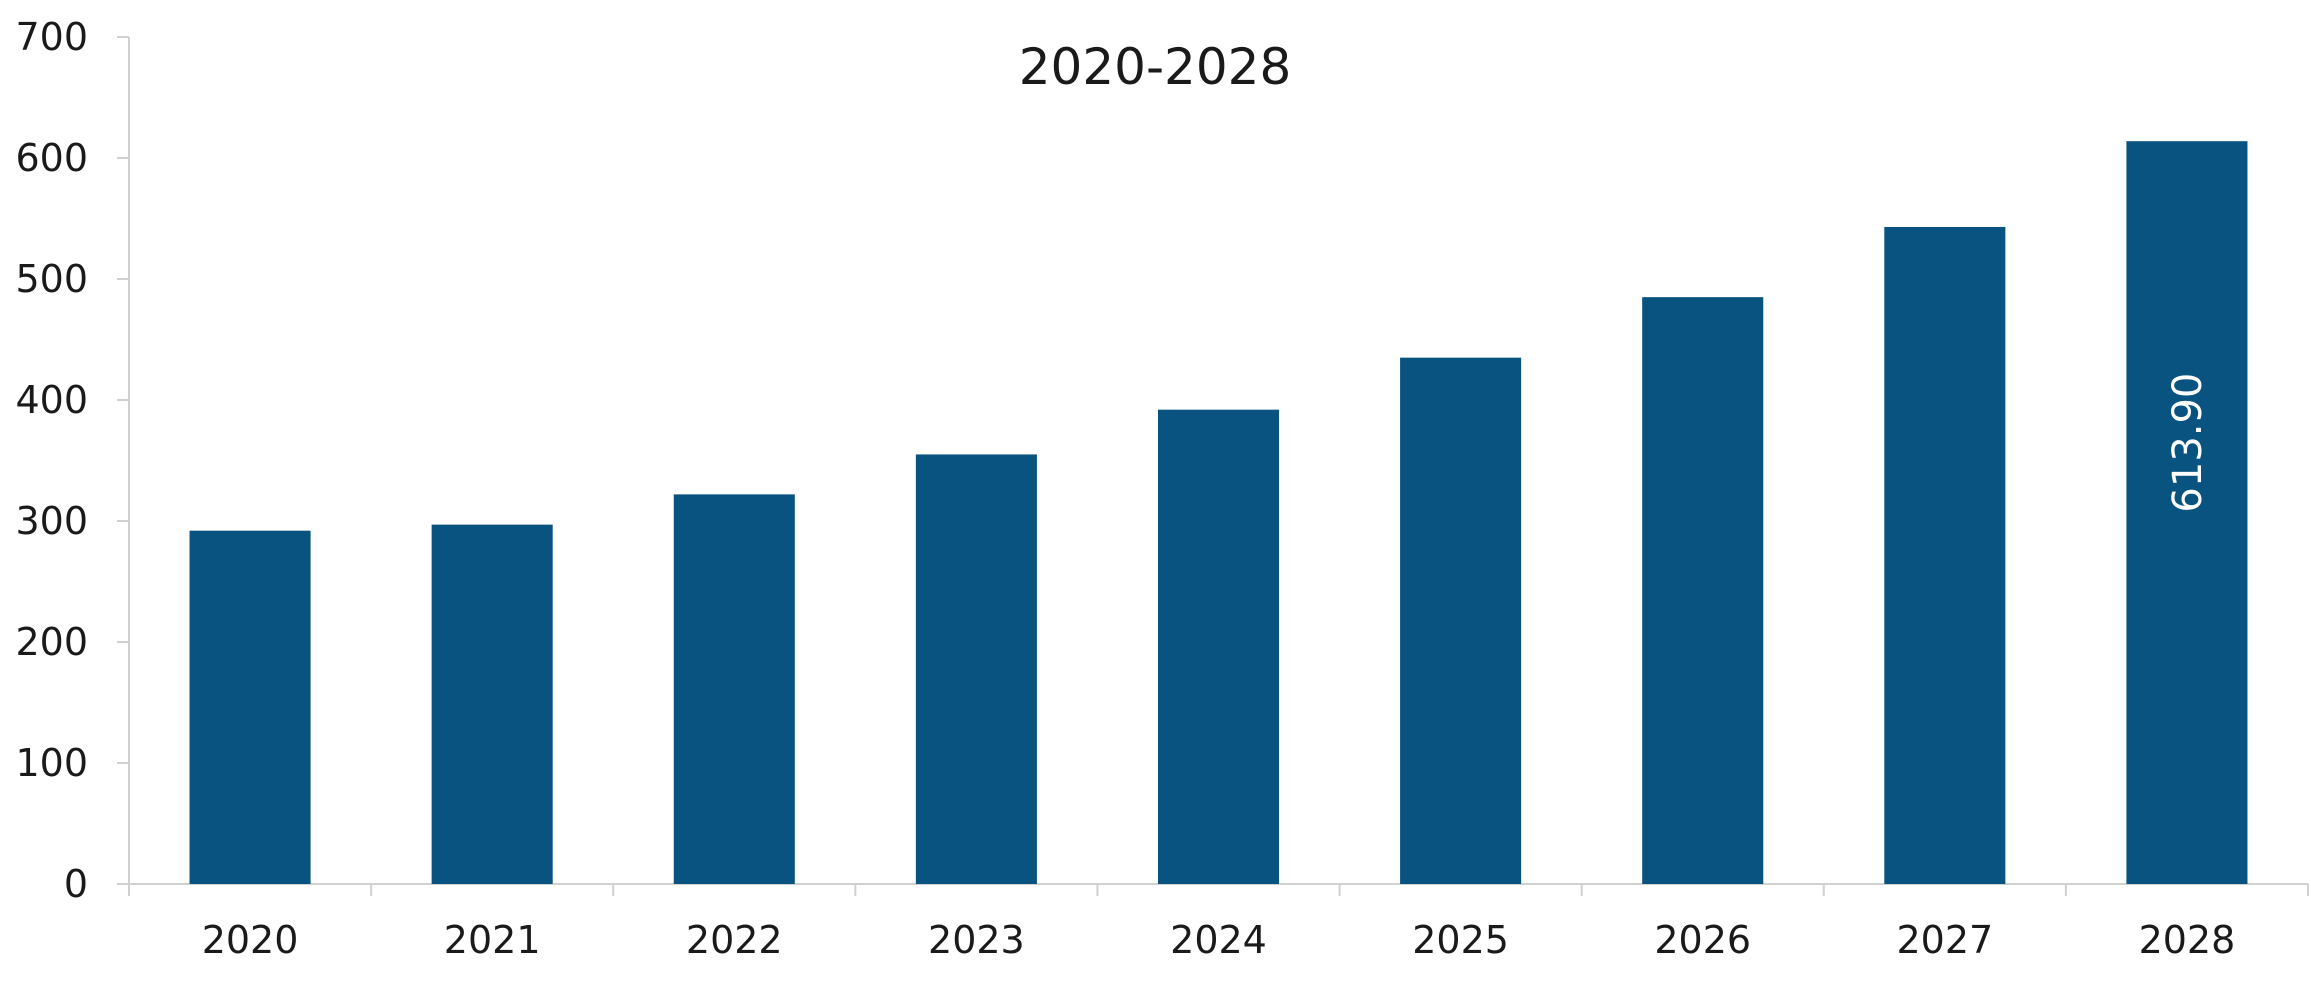  What do you see at coordinates (1702, 940) in the screenshot?
I see `x-tick-label: 2026` at bounding box center [1702, 940].